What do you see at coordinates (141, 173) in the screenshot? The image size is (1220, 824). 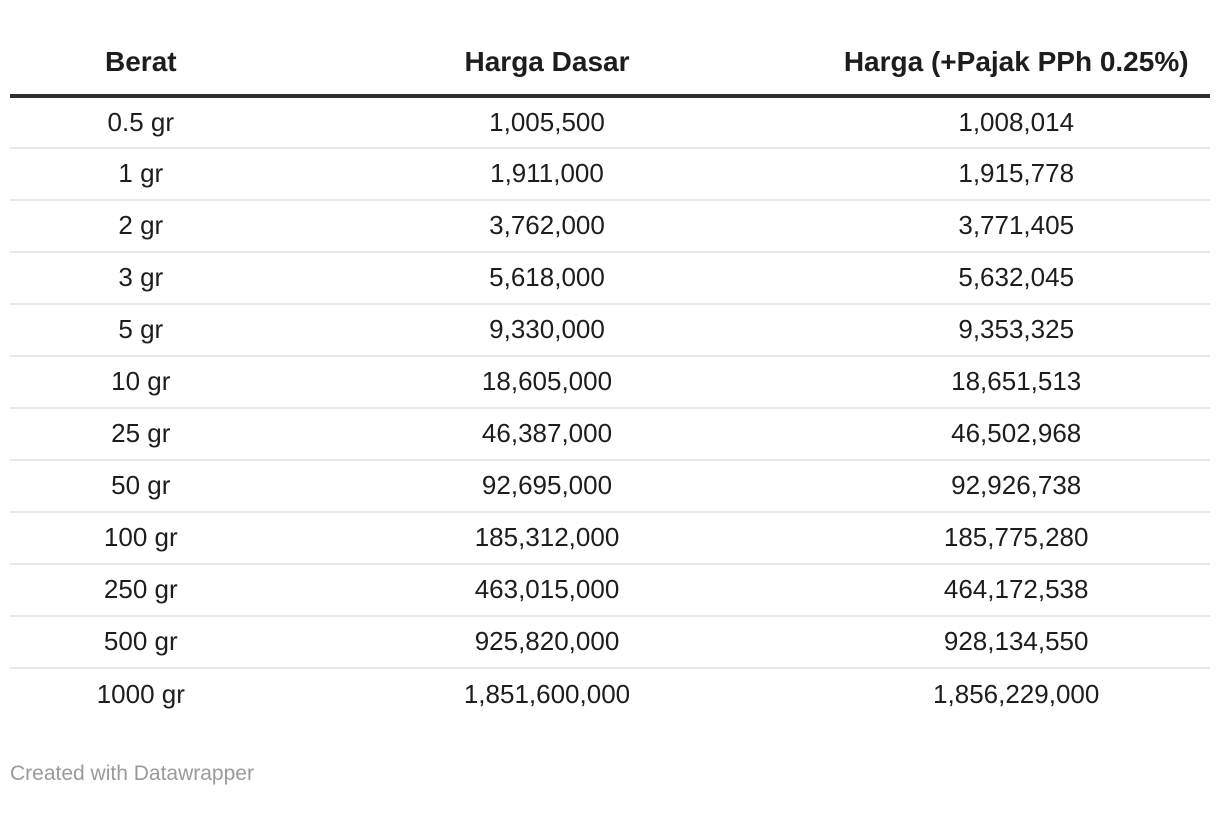 I see `table-cell: 1 gr` at bounding box center [141, 173].